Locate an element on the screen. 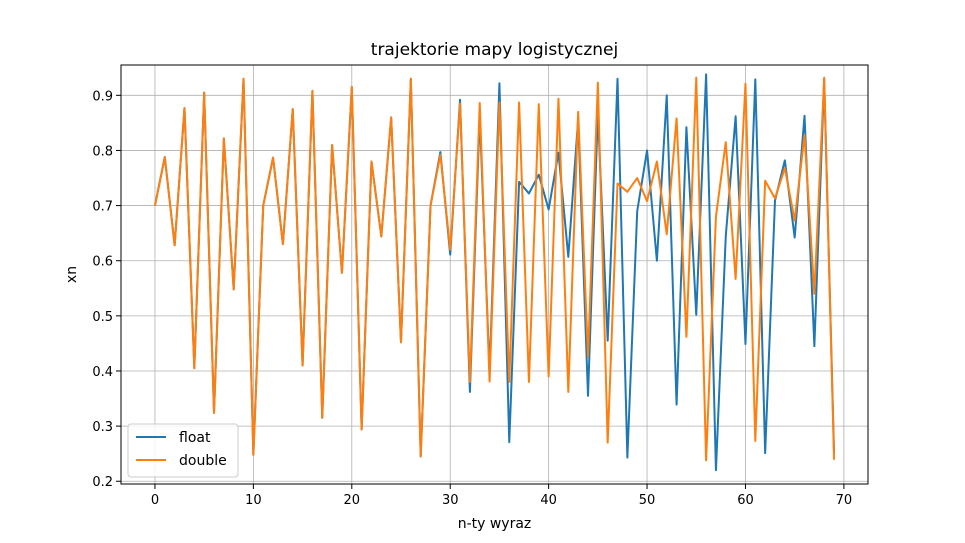 The image size is (965, 543). y-axis-ticks: 0.2 0.3 0.4 0.5 0.6 0.7 0.8 0.9 is located at coordinates (106, 289).